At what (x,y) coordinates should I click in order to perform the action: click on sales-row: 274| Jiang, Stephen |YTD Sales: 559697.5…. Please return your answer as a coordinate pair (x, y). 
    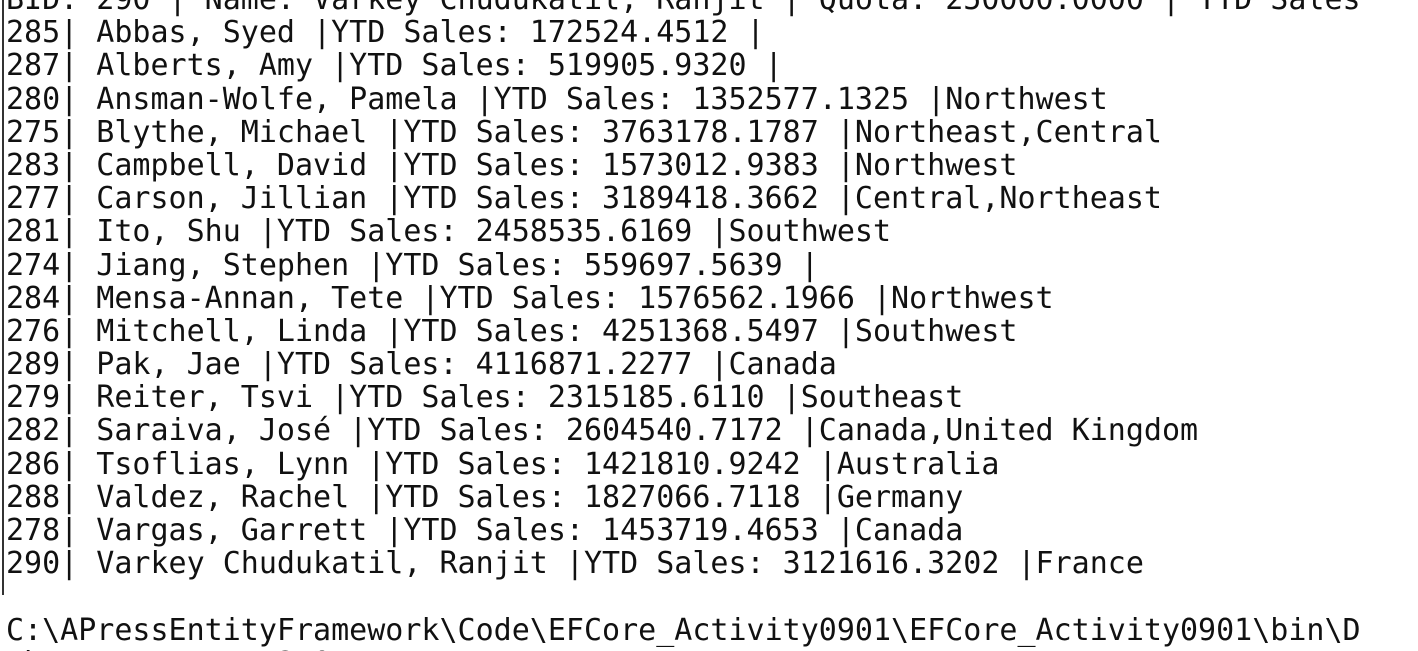
    Looking at the image, I should click on (412, 265).